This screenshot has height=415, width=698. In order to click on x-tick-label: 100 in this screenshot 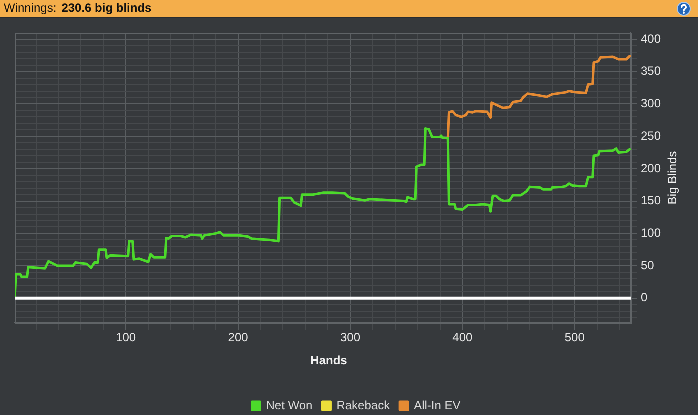, I will do `click(126, 337)`.